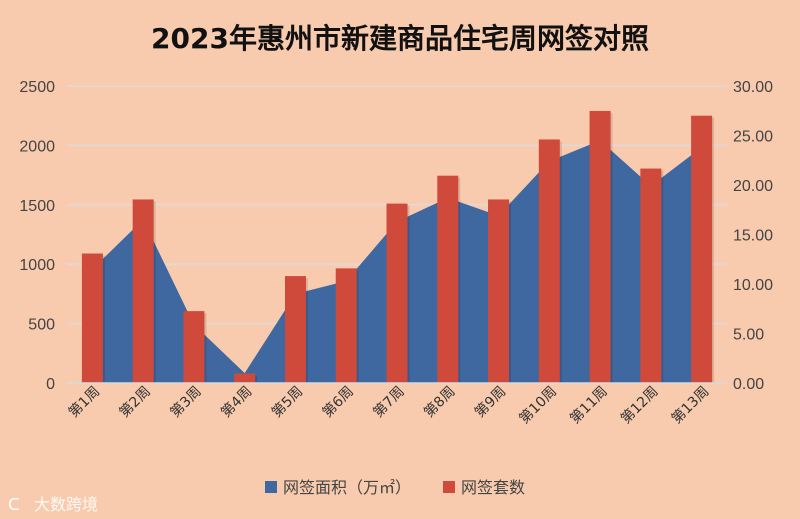  I want to click on chart-title: 2023年惠州市新建商品住宅周网签对照, so click(400, 38).